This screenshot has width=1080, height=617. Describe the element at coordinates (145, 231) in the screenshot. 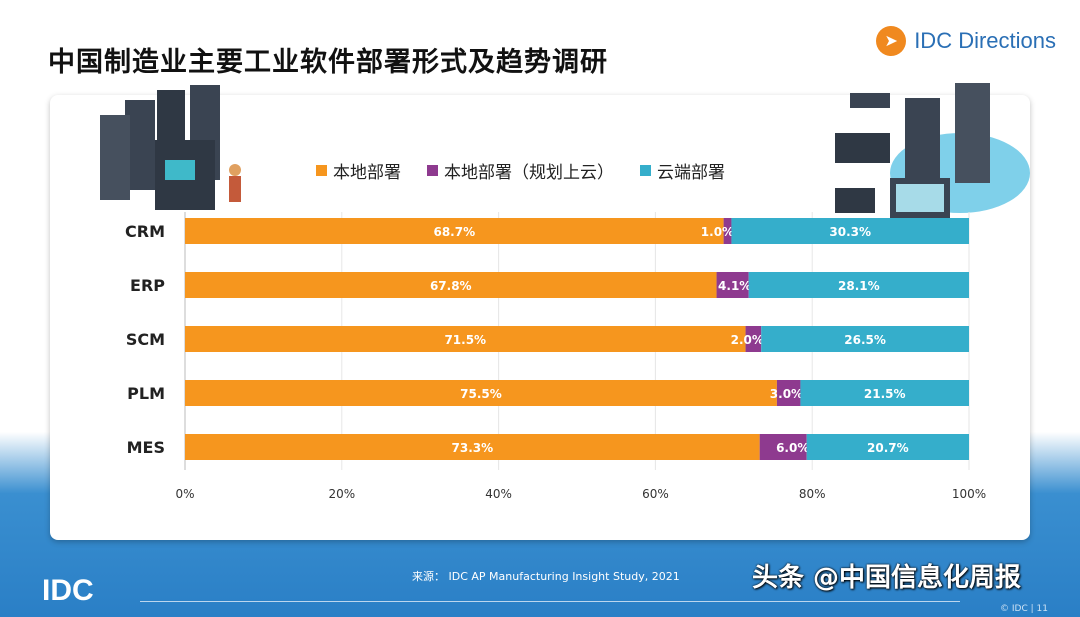

I see `category-label: CRM` at that location.